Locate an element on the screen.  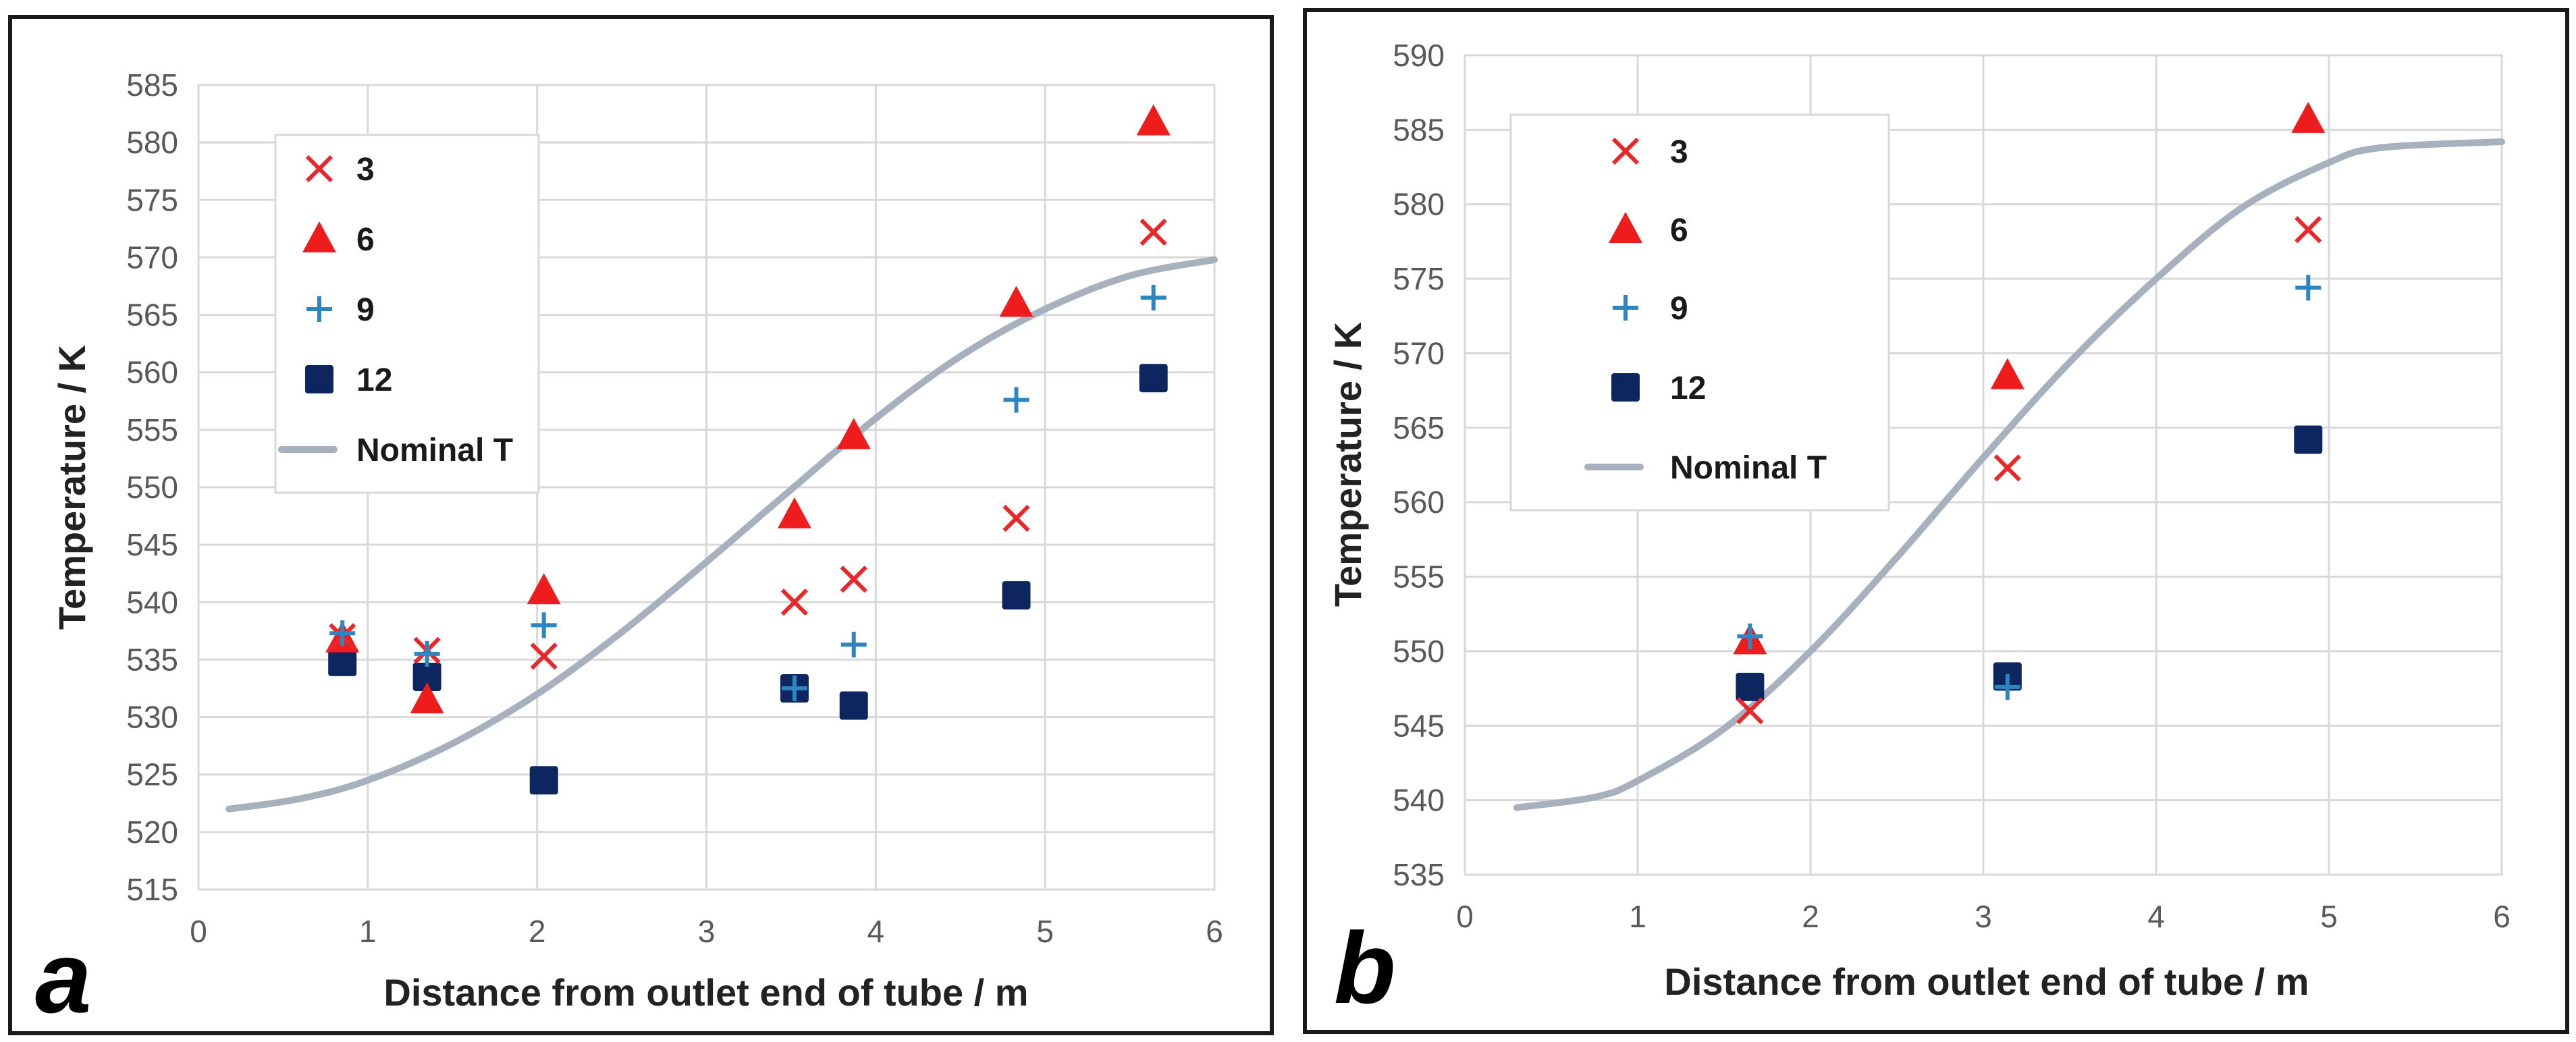
y-tick-label-a: 575 is located at coordinates (152, 199).